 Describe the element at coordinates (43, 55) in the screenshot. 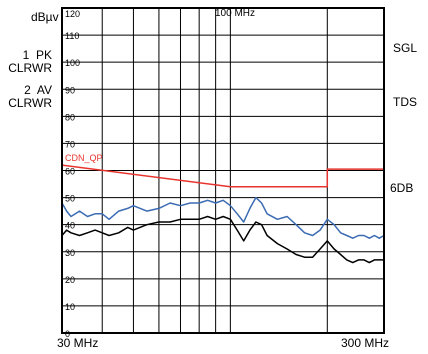

I see `trace1-detector: PK` at that location.